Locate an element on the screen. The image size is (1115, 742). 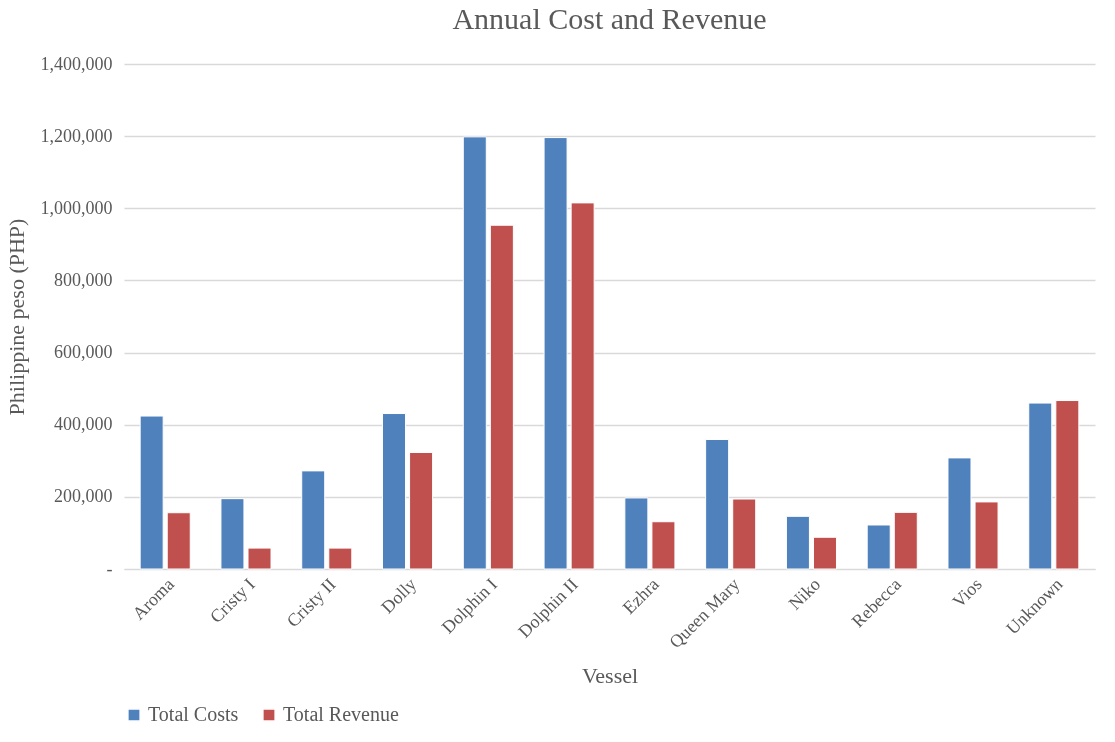
y-tick-label: 600,000 is located at coordinates (83, 352).